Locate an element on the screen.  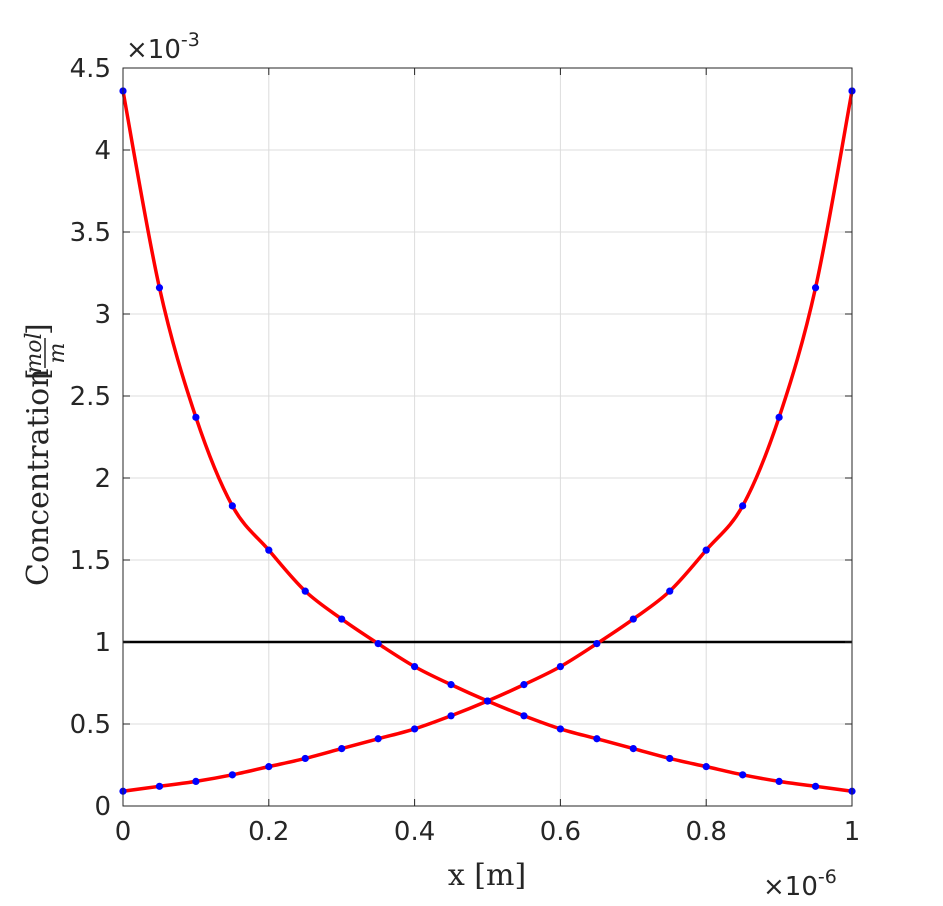
x-tick-label: 0 is located at coordinates (123, 832).